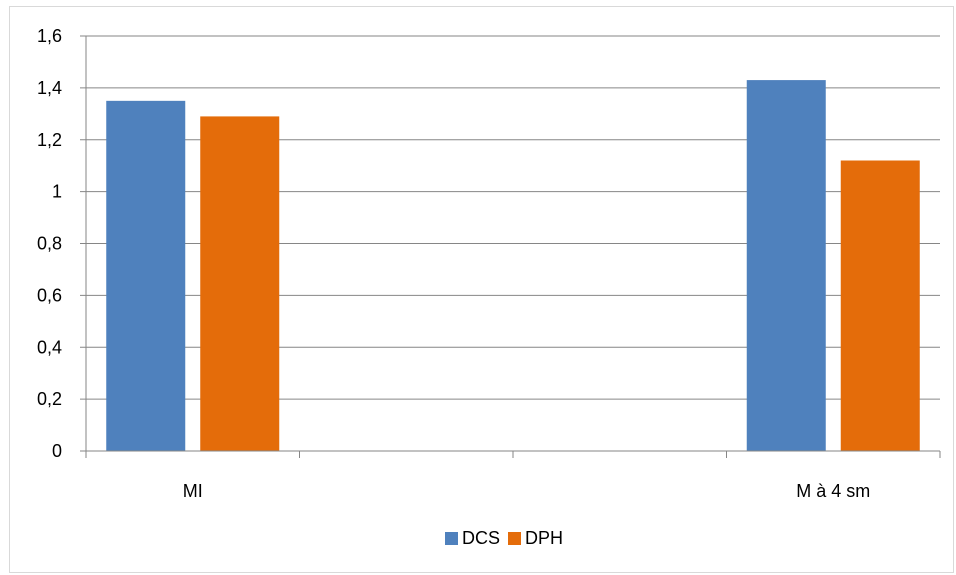  I want to click on x-tick-labels: MI M à 4 sm, so click(527, 491).